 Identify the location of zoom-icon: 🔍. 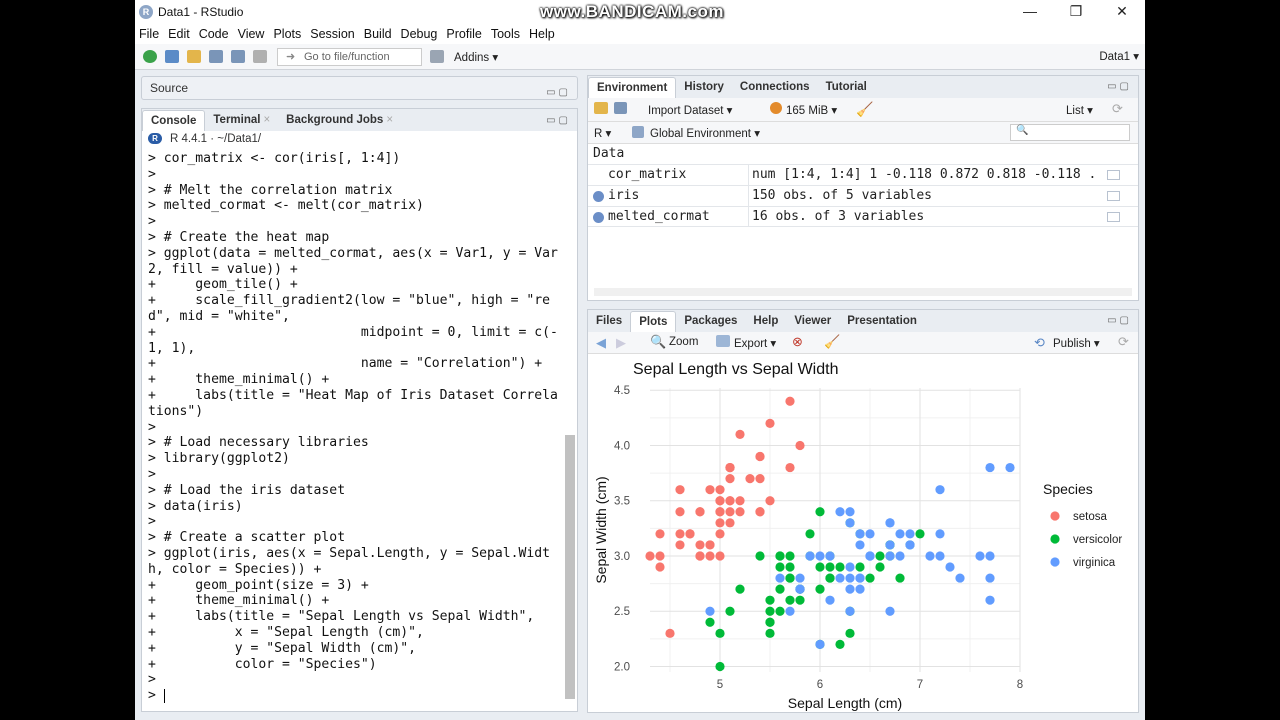
(658, 341).